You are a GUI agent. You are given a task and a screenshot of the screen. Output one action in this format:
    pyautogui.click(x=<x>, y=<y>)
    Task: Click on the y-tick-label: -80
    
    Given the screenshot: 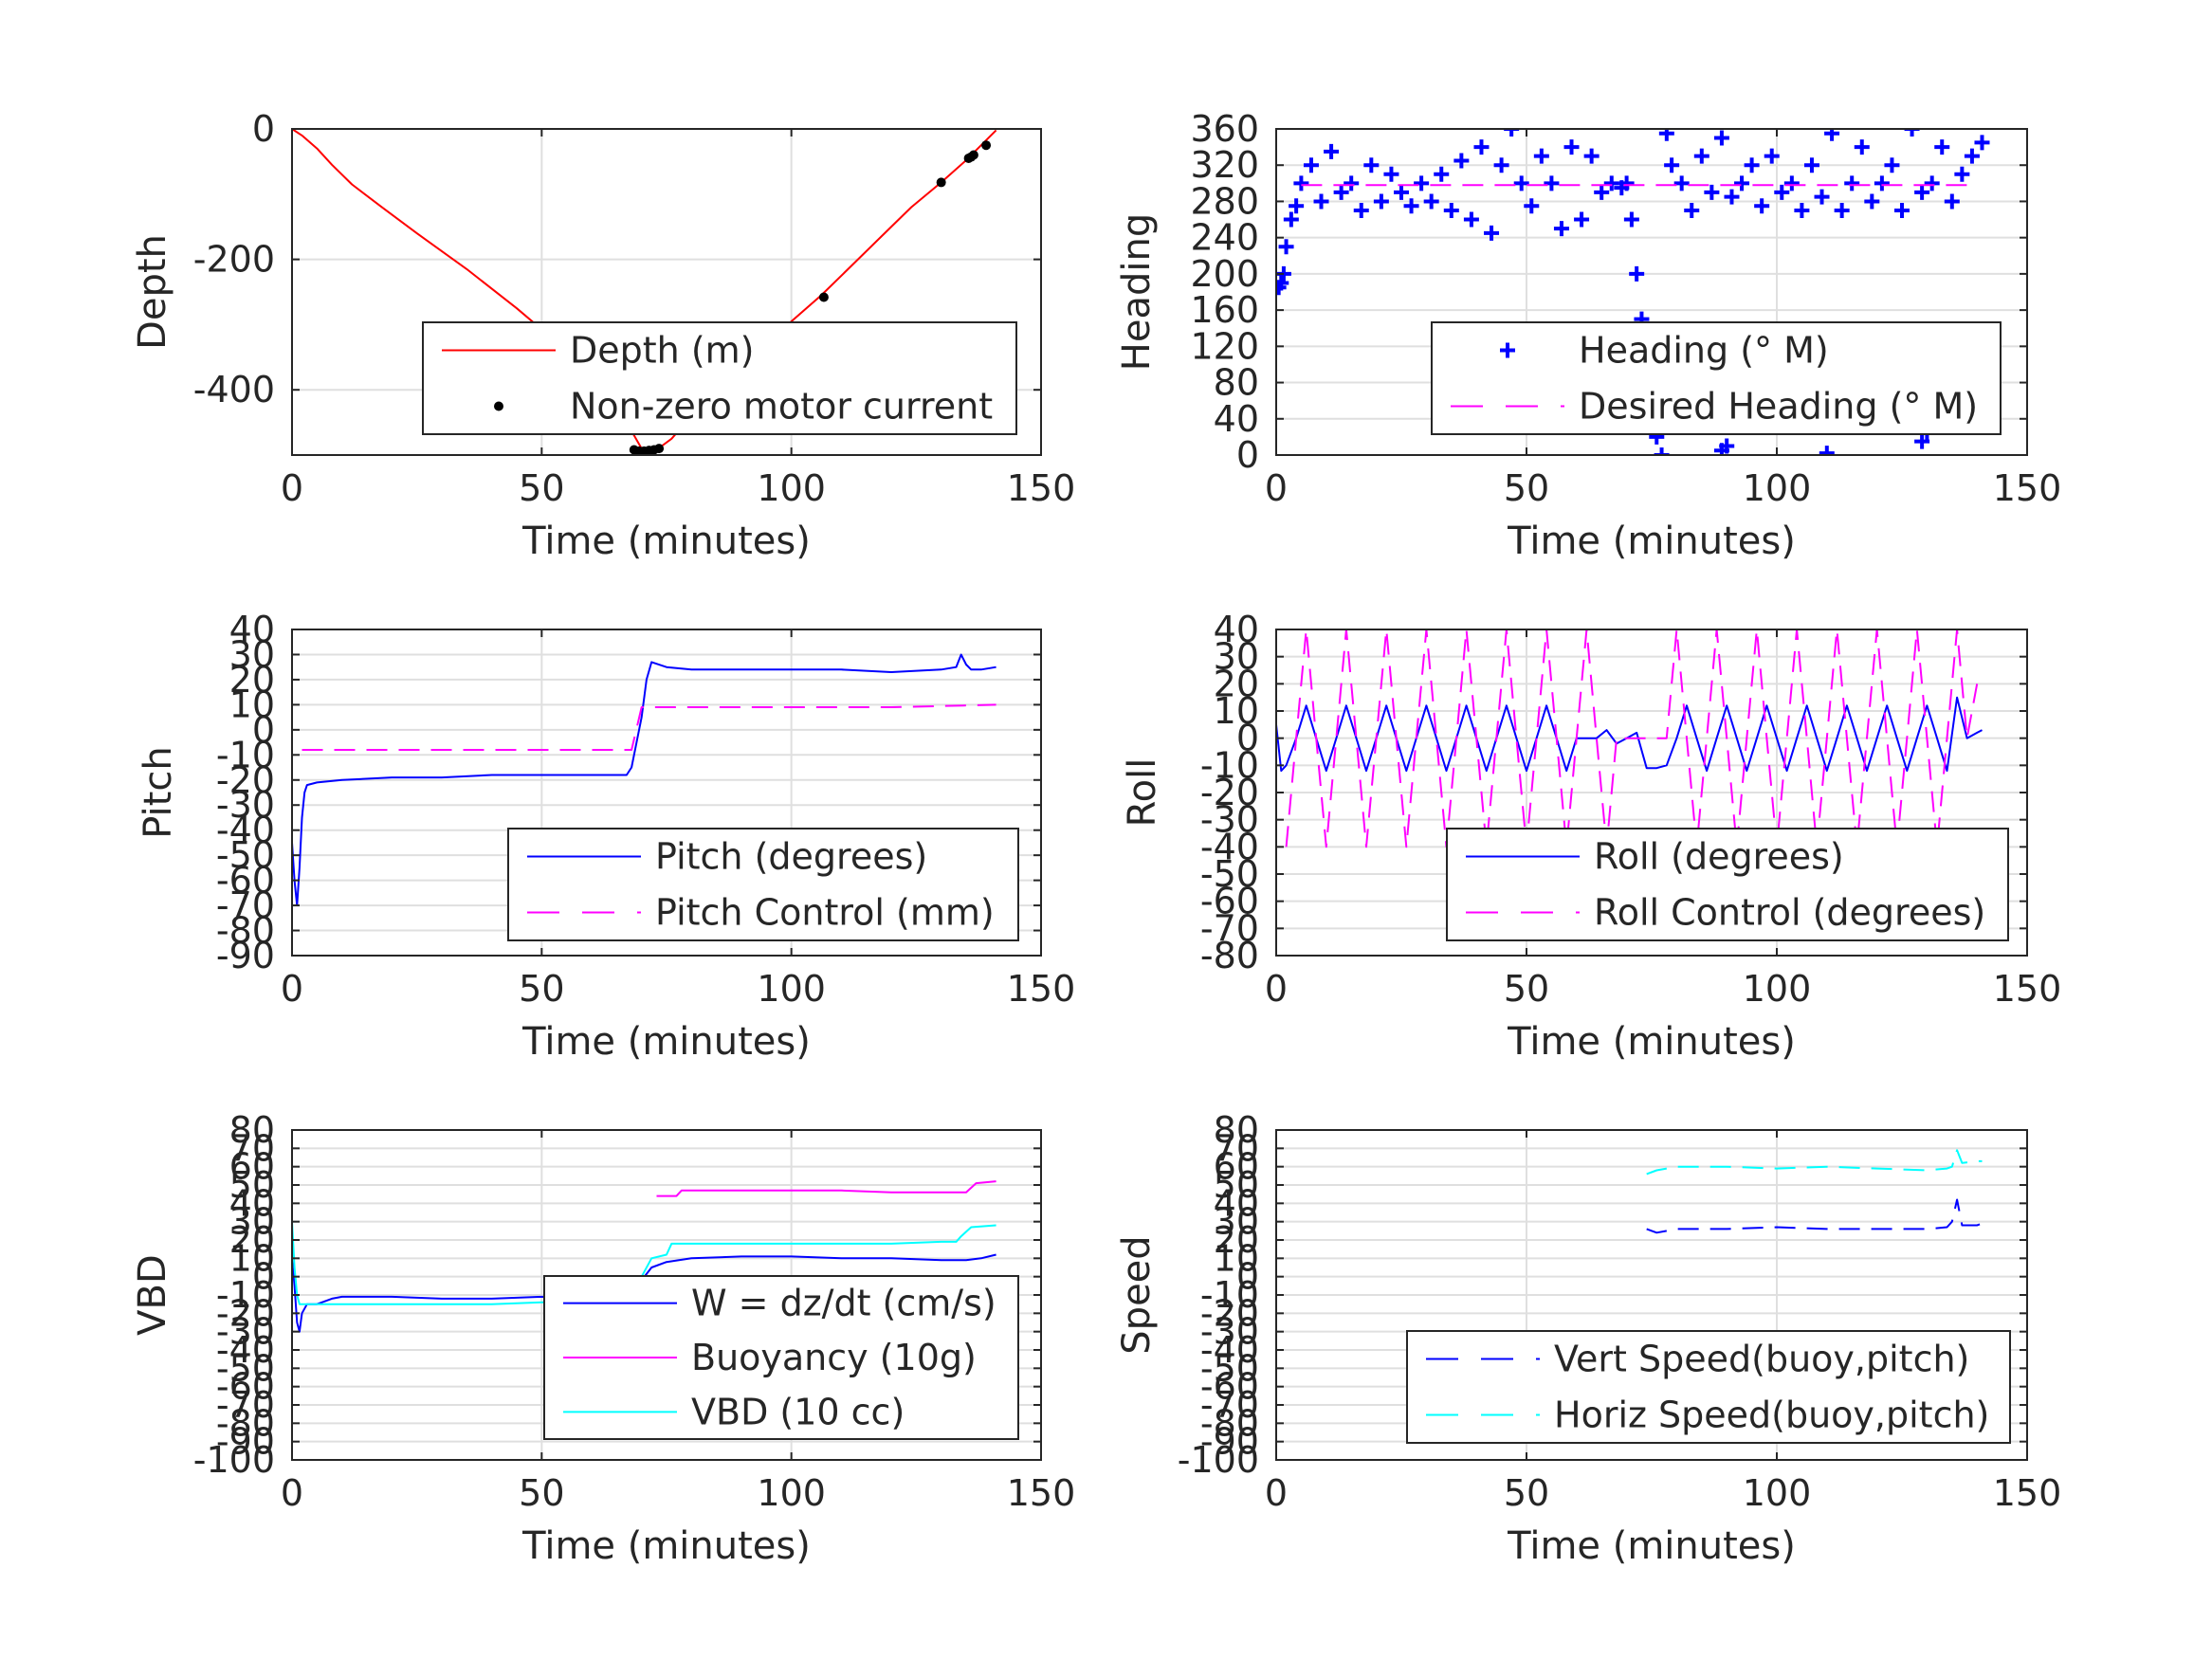 What is the action you would take?
    pyautogui.click(x=245, y=1423)
    